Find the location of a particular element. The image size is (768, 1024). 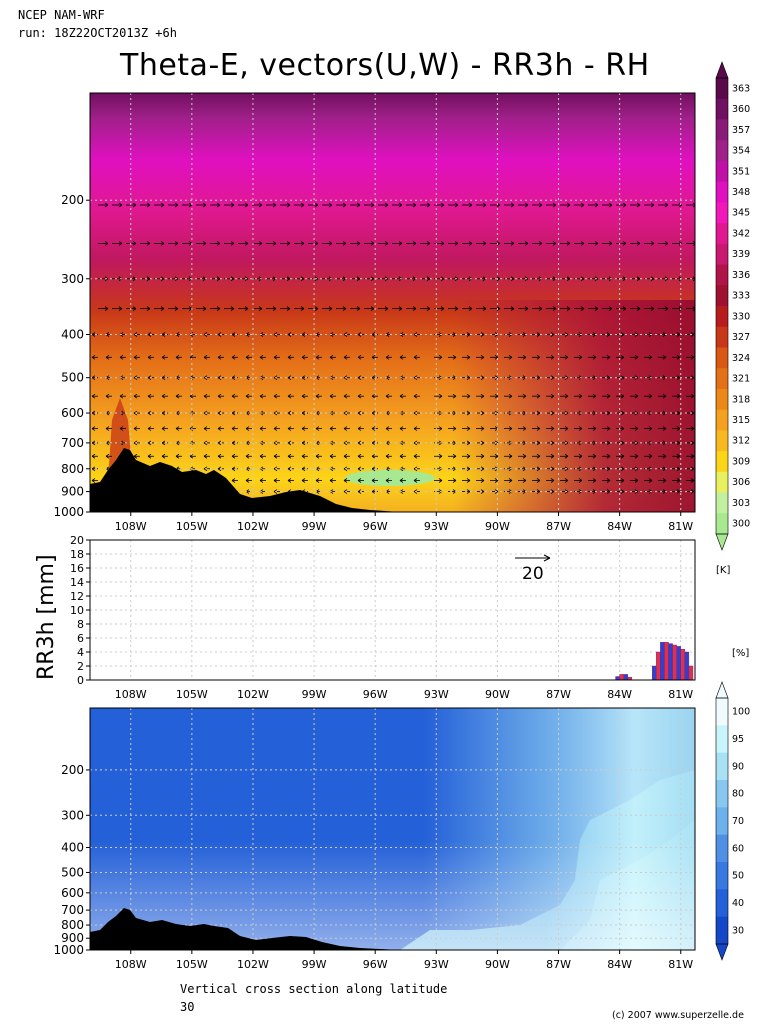

theta-e-ytick-label: 1000 is located at coordinates (68, 512).